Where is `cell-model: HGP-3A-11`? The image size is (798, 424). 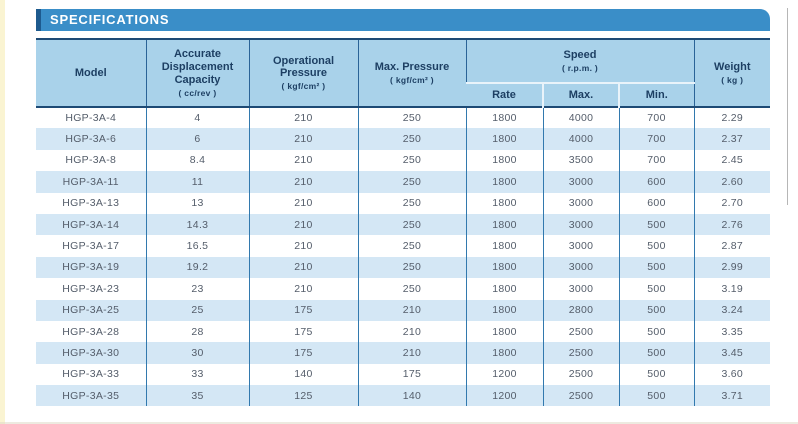
cell-model: HGP-3A-11 is located at coordinates (90, 181).